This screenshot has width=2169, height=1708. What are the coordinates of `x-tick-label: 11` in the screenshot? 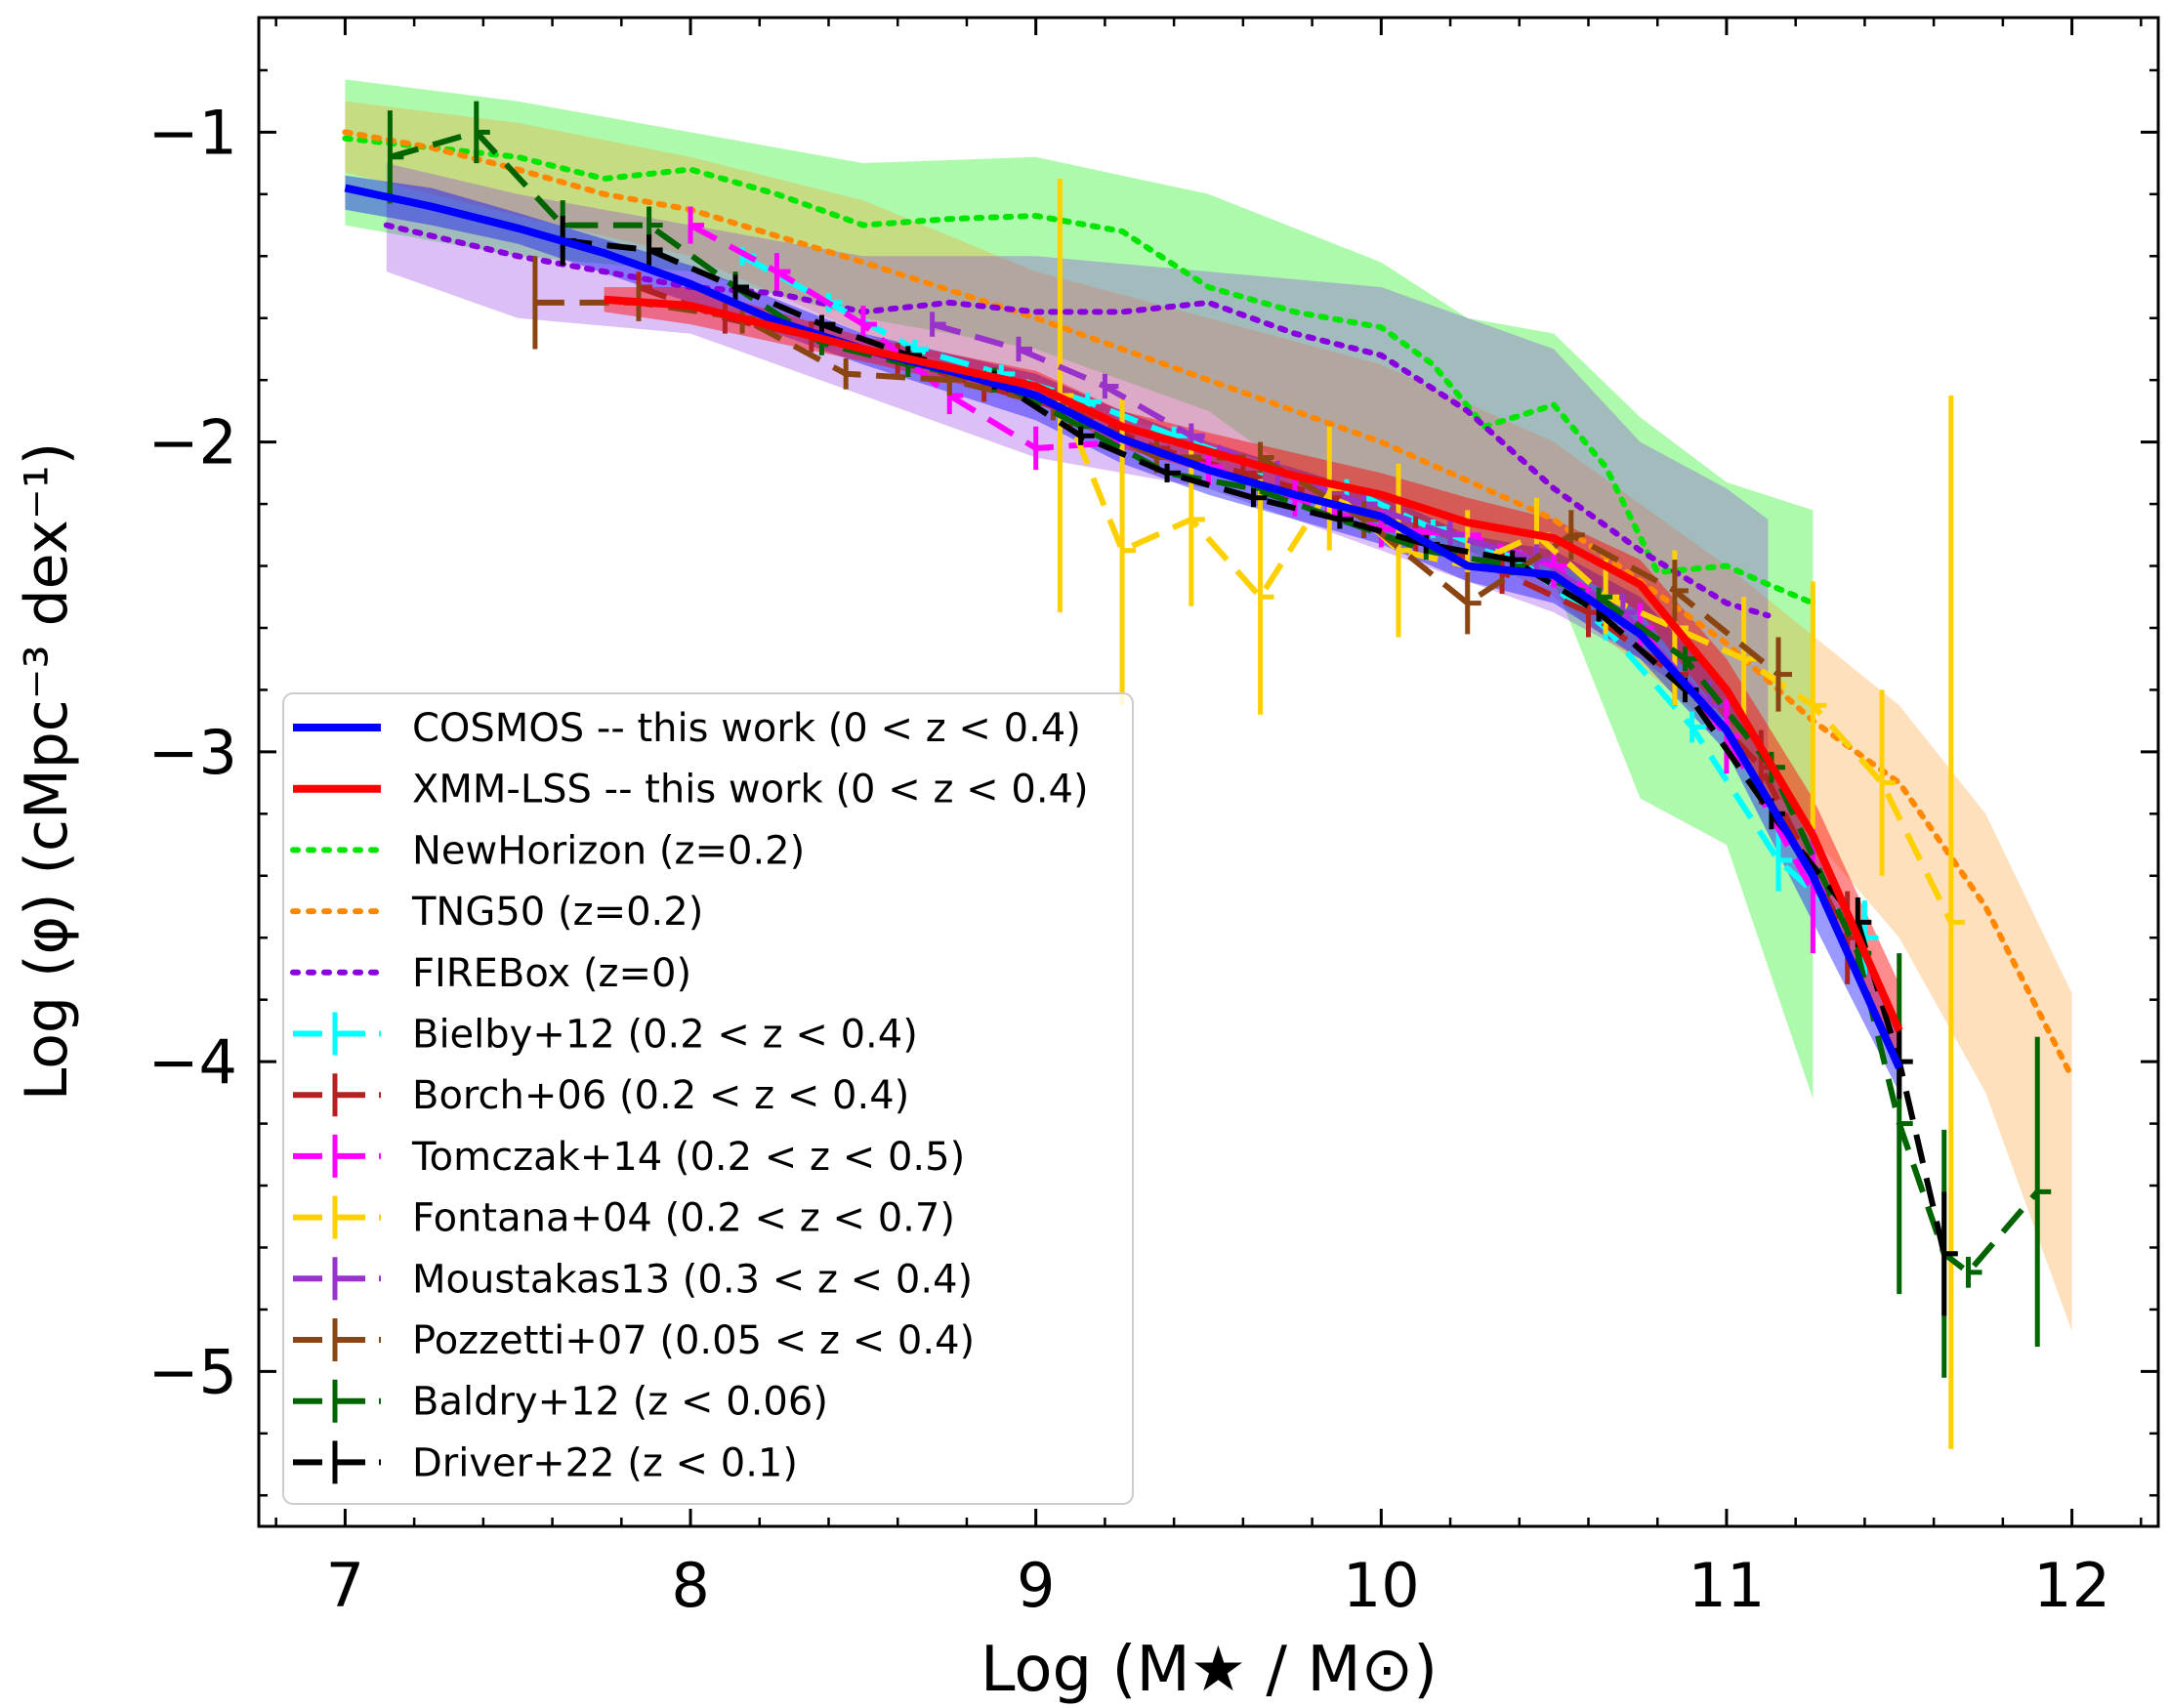 It's located at (1727, 1586).